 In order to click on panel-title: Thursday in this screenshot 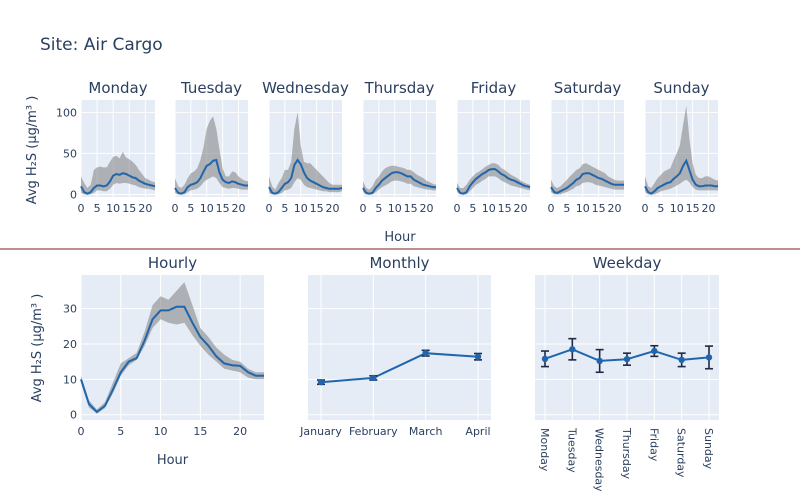, I will do `click(399, 88)`.